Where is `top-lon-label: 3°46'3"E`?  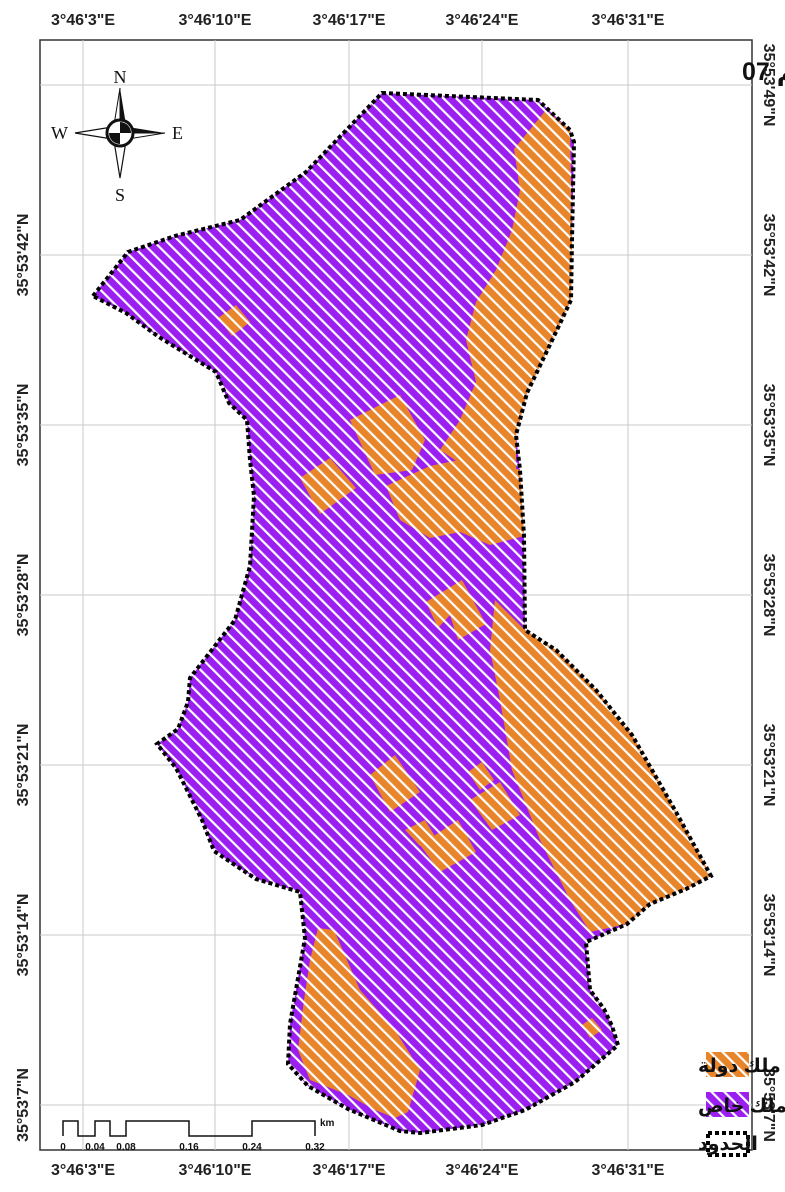
top-lon-label: 3°46'3"E is located at coordinates (83, 20).